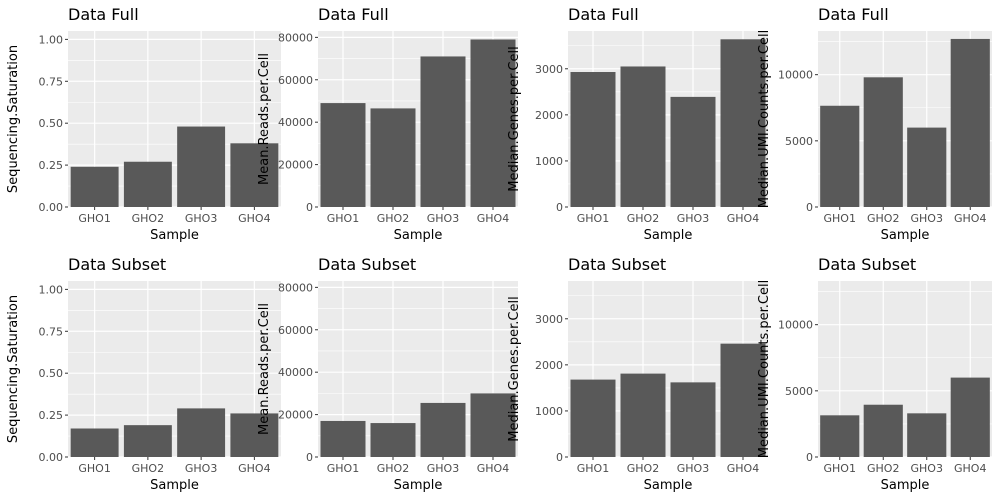 This screenshot has width=1000, height=500. What do you see at coordinates (51, 165) in the screenshot?
I see `y-tick-label: 0.25` at bounding box center [51, 165].